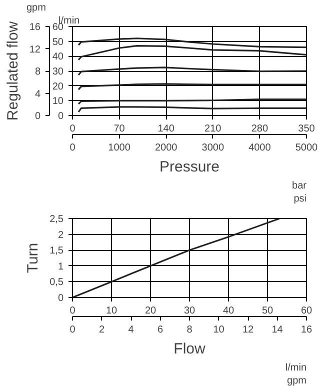 Image resolution: width=336 pixels, height=386 pixels. What do you see at coordinates (278, 330) in the screenshot?
I see `x2-tick-label: 14` at bounding box center [278, 330].